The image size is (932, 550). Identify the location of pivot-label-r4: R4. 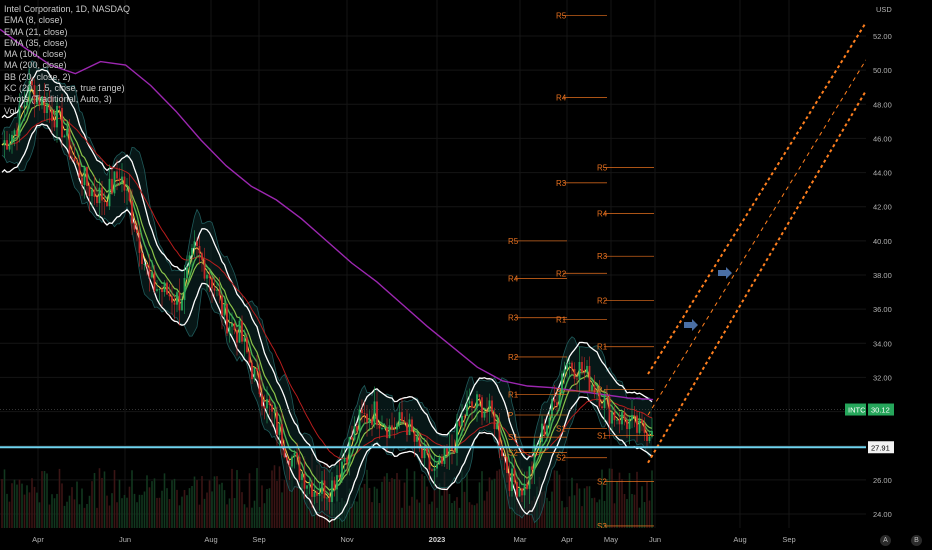
(561, 97).